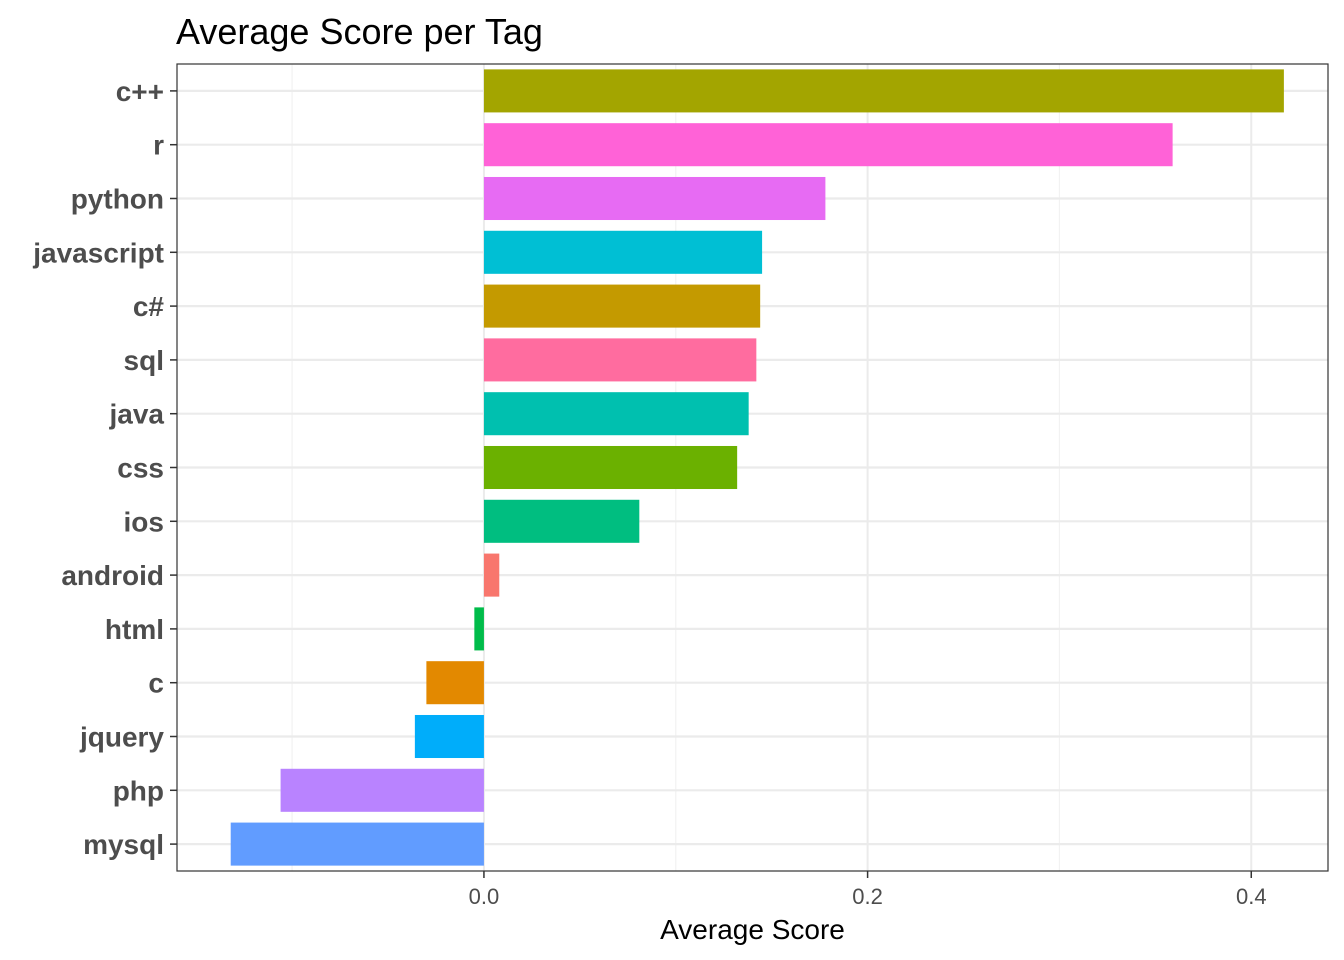 Image resolution: width=1344 pixels, height=960 pixels. I want to click on x-axis-label: Average Score, so click(752, 929).